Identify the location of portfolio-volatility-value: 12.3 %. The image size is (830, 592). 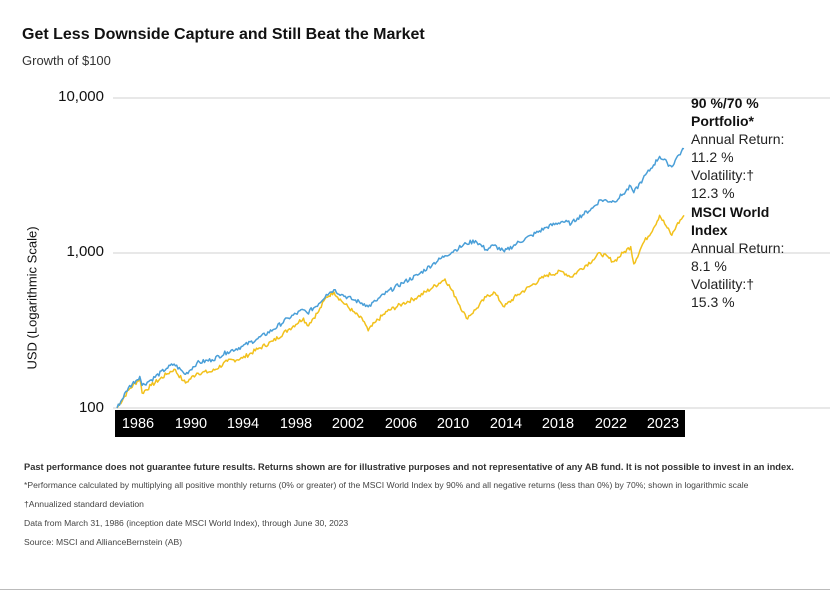
(713, 193).